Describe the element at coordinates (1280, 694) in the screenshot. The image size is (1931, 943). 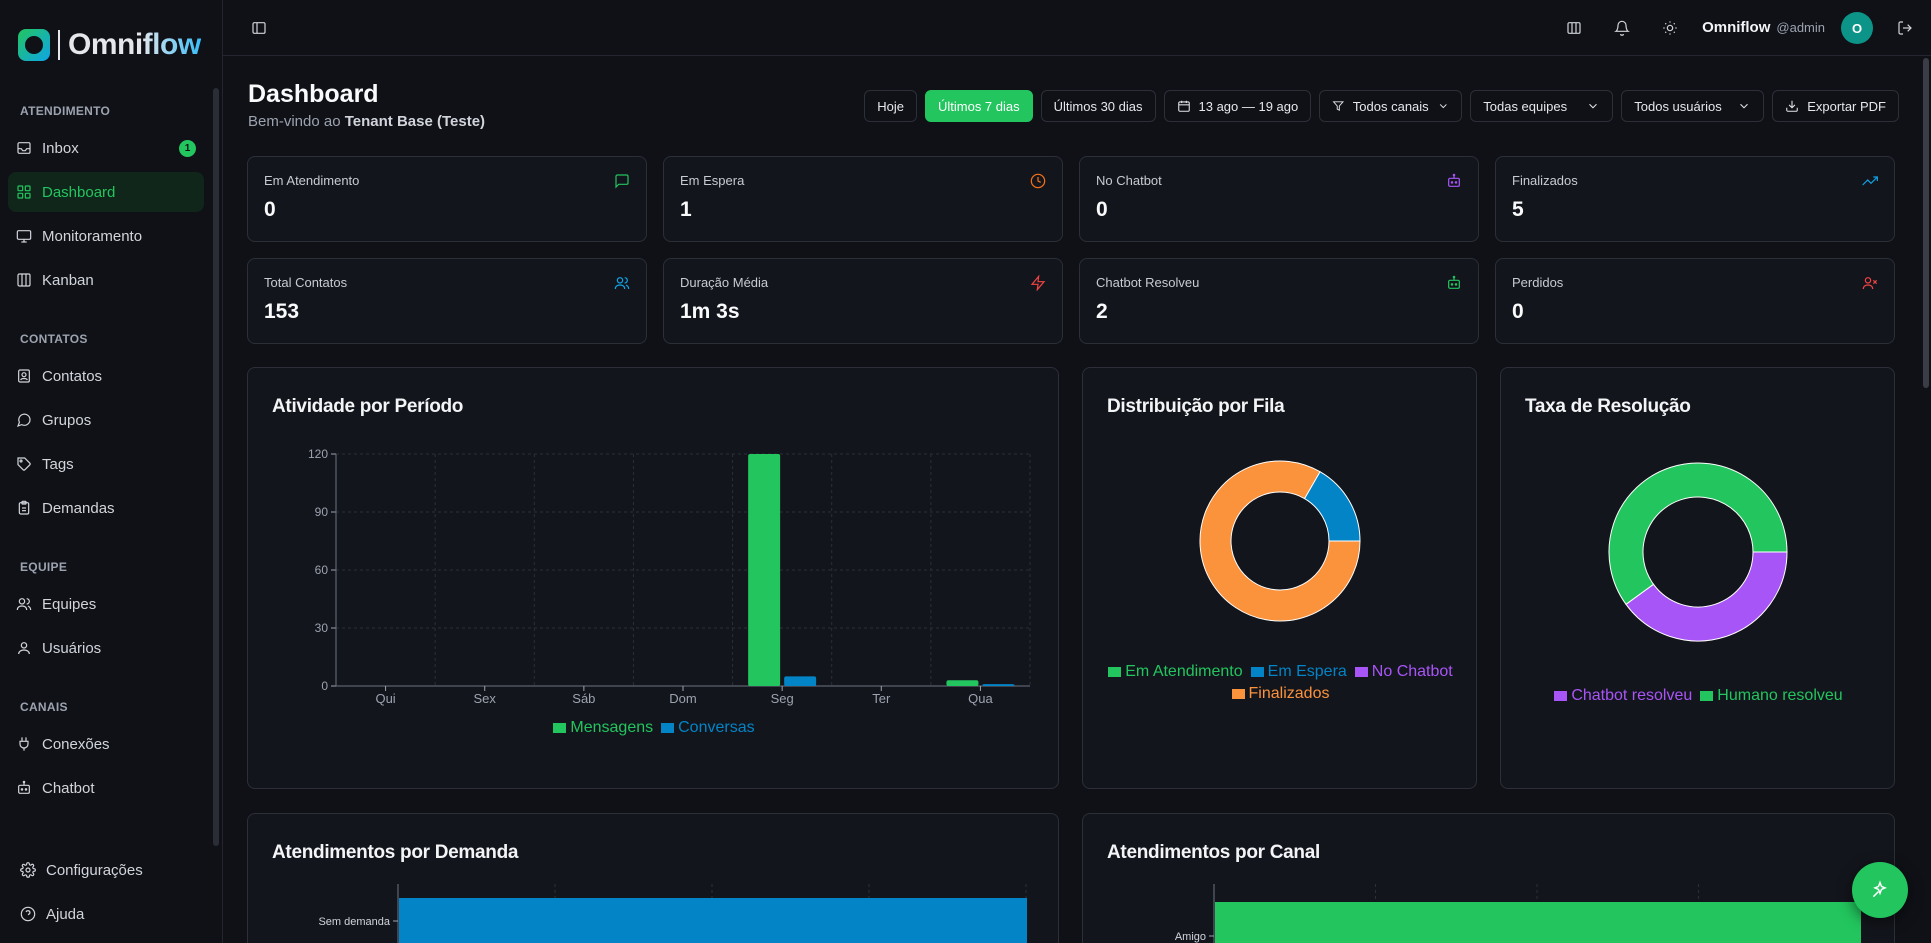
I see `legend-item-finalizados: Finalizados` at that location.